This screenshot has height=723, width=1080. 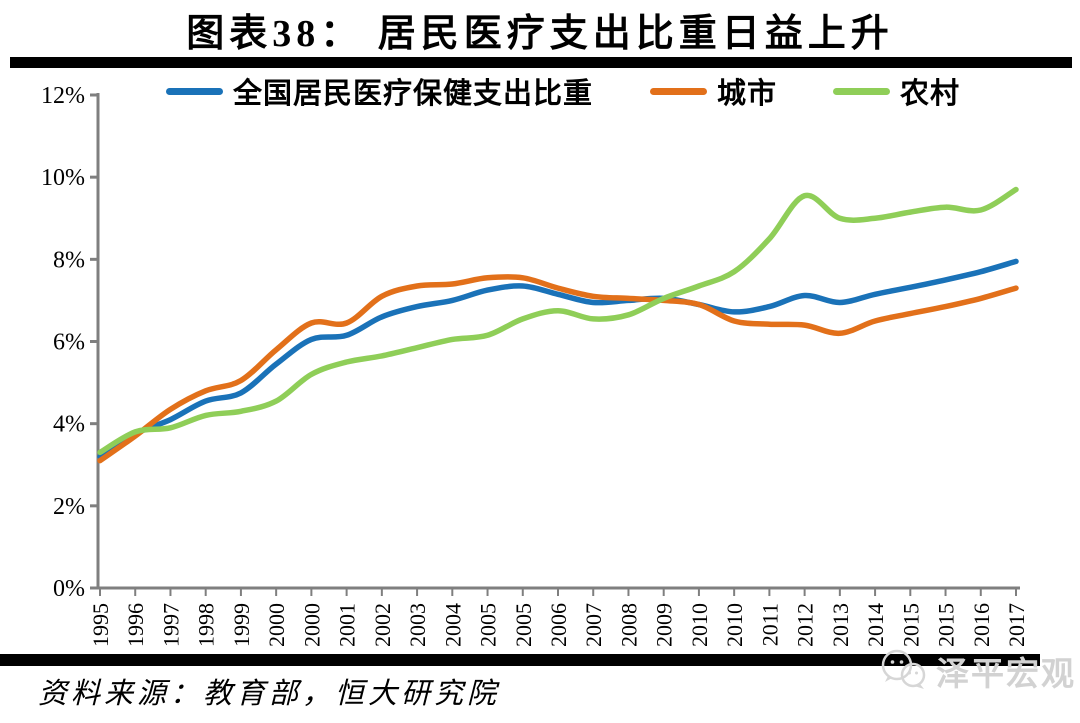 I want to click on legend-label-rural: 农村, so click(x=930, y=94).